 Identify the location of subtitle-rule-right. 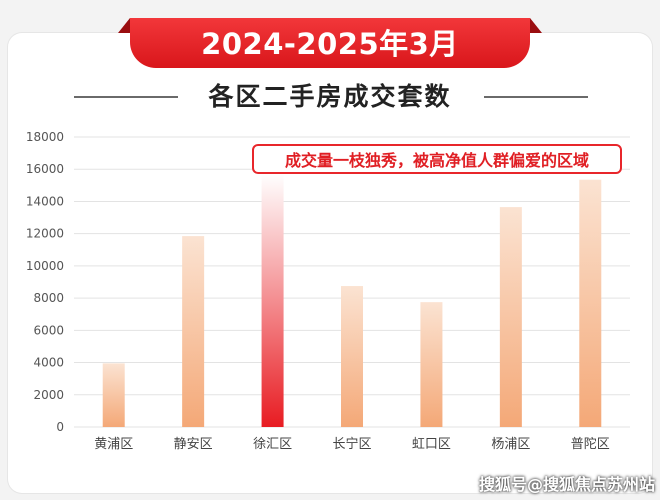
(536, 97).